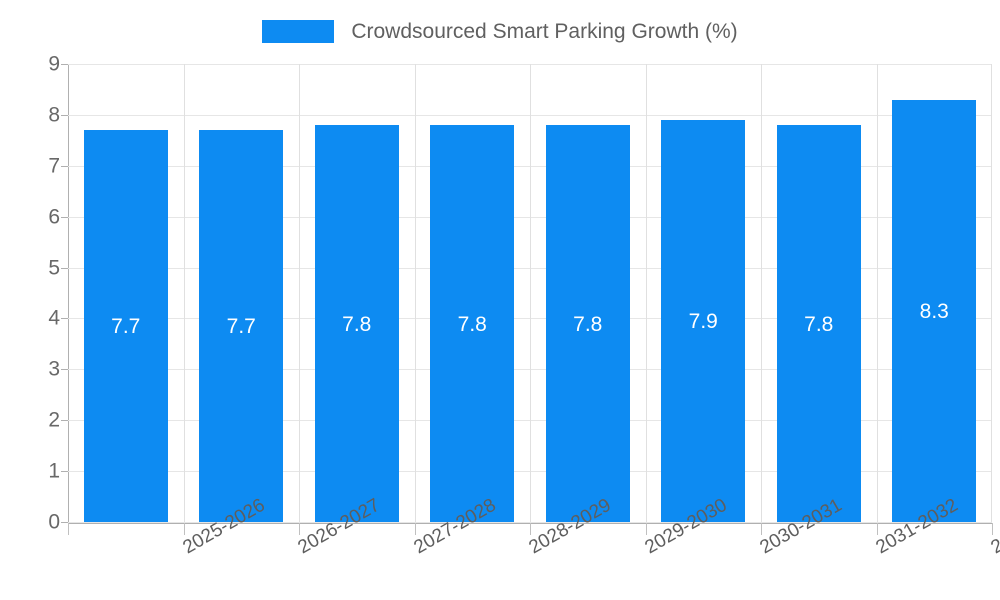  Describe the element at coordinates (54, 217) in the screenshot. I see `y-axis-tick-label: 6` at that location.